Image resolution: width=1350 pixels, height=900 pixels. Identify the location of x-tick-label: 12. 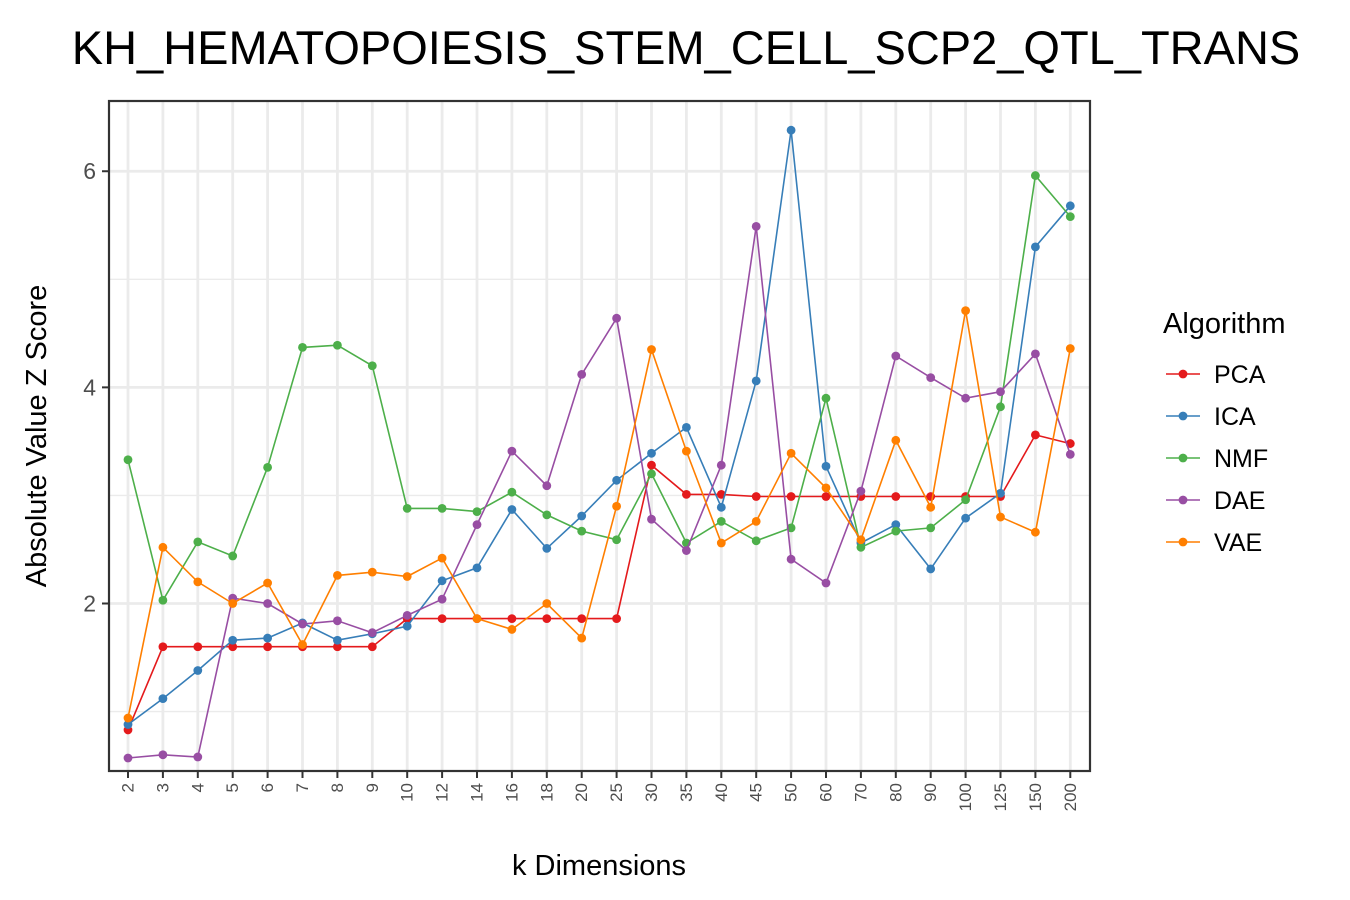
(442, 792).